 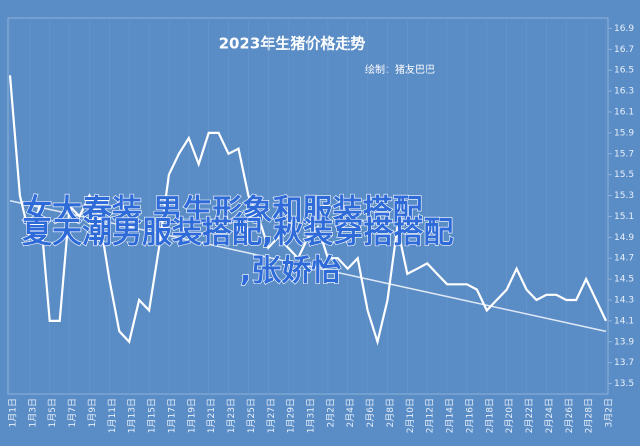 What do you see at coordinates (609, 412) in the screenshot?
I see `x-tick-label: 3月2日` at bounding box center [609, 412].